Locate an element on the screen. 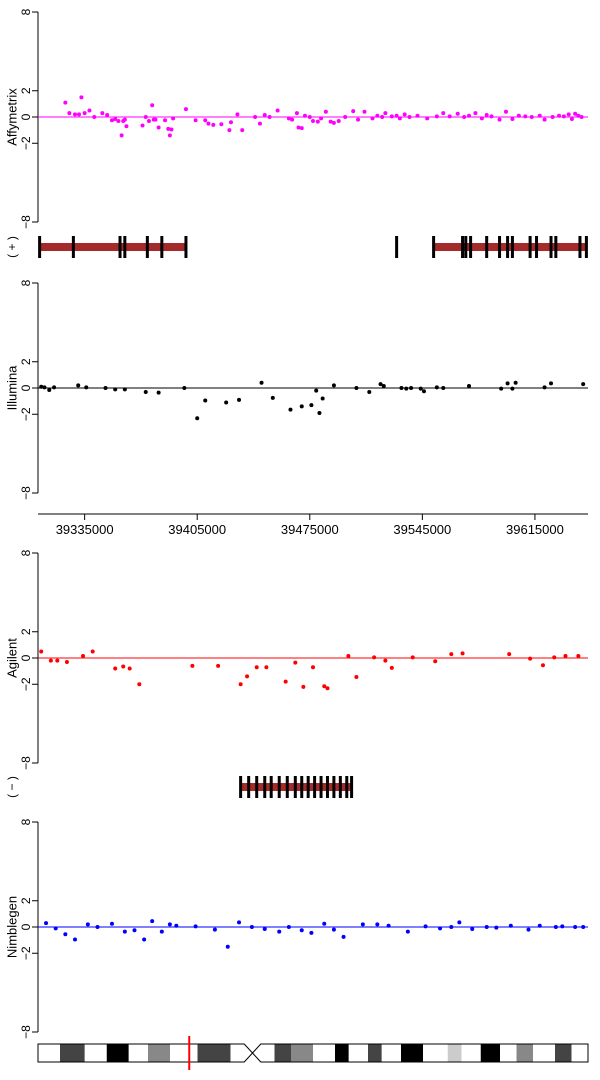  agilent-y-tick-label: −2 is located at coordinates (26, 684).